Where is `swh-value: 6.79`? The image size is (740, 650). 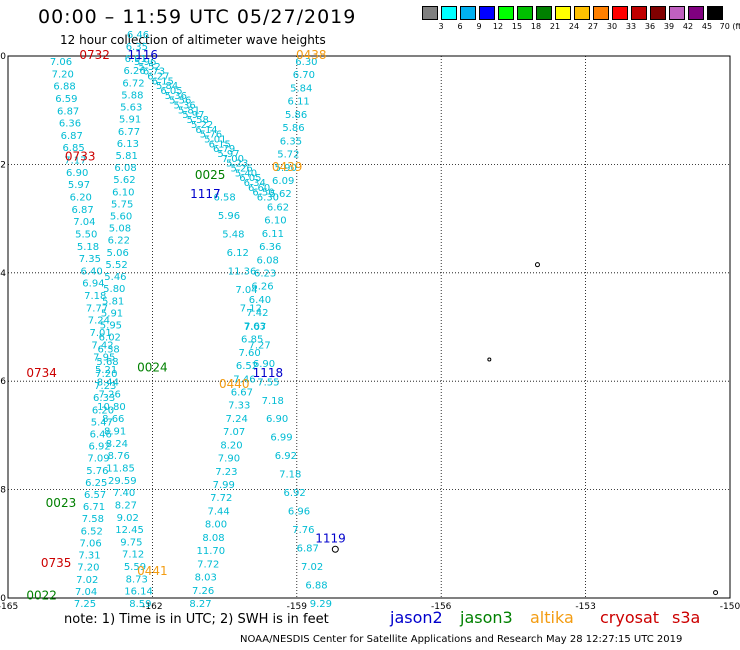 swh-value: 6.79 is located at coordinates (224, 149).